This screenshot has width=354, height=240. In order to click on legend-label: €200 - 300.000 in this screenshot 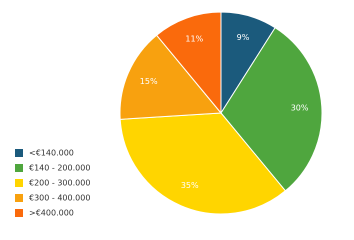, I will do `click(59, 183)`.